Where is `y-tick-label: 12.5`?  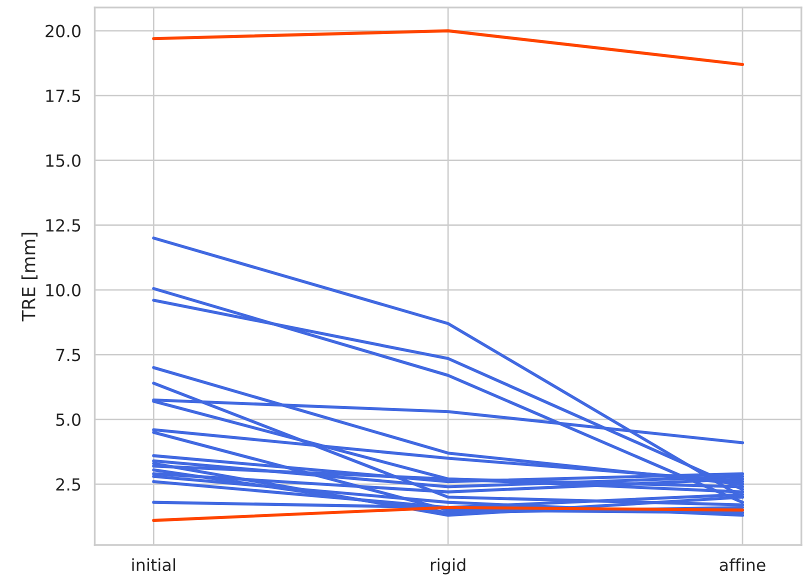 y-tick-label: 12.5 is located at coordinates (63, 225).